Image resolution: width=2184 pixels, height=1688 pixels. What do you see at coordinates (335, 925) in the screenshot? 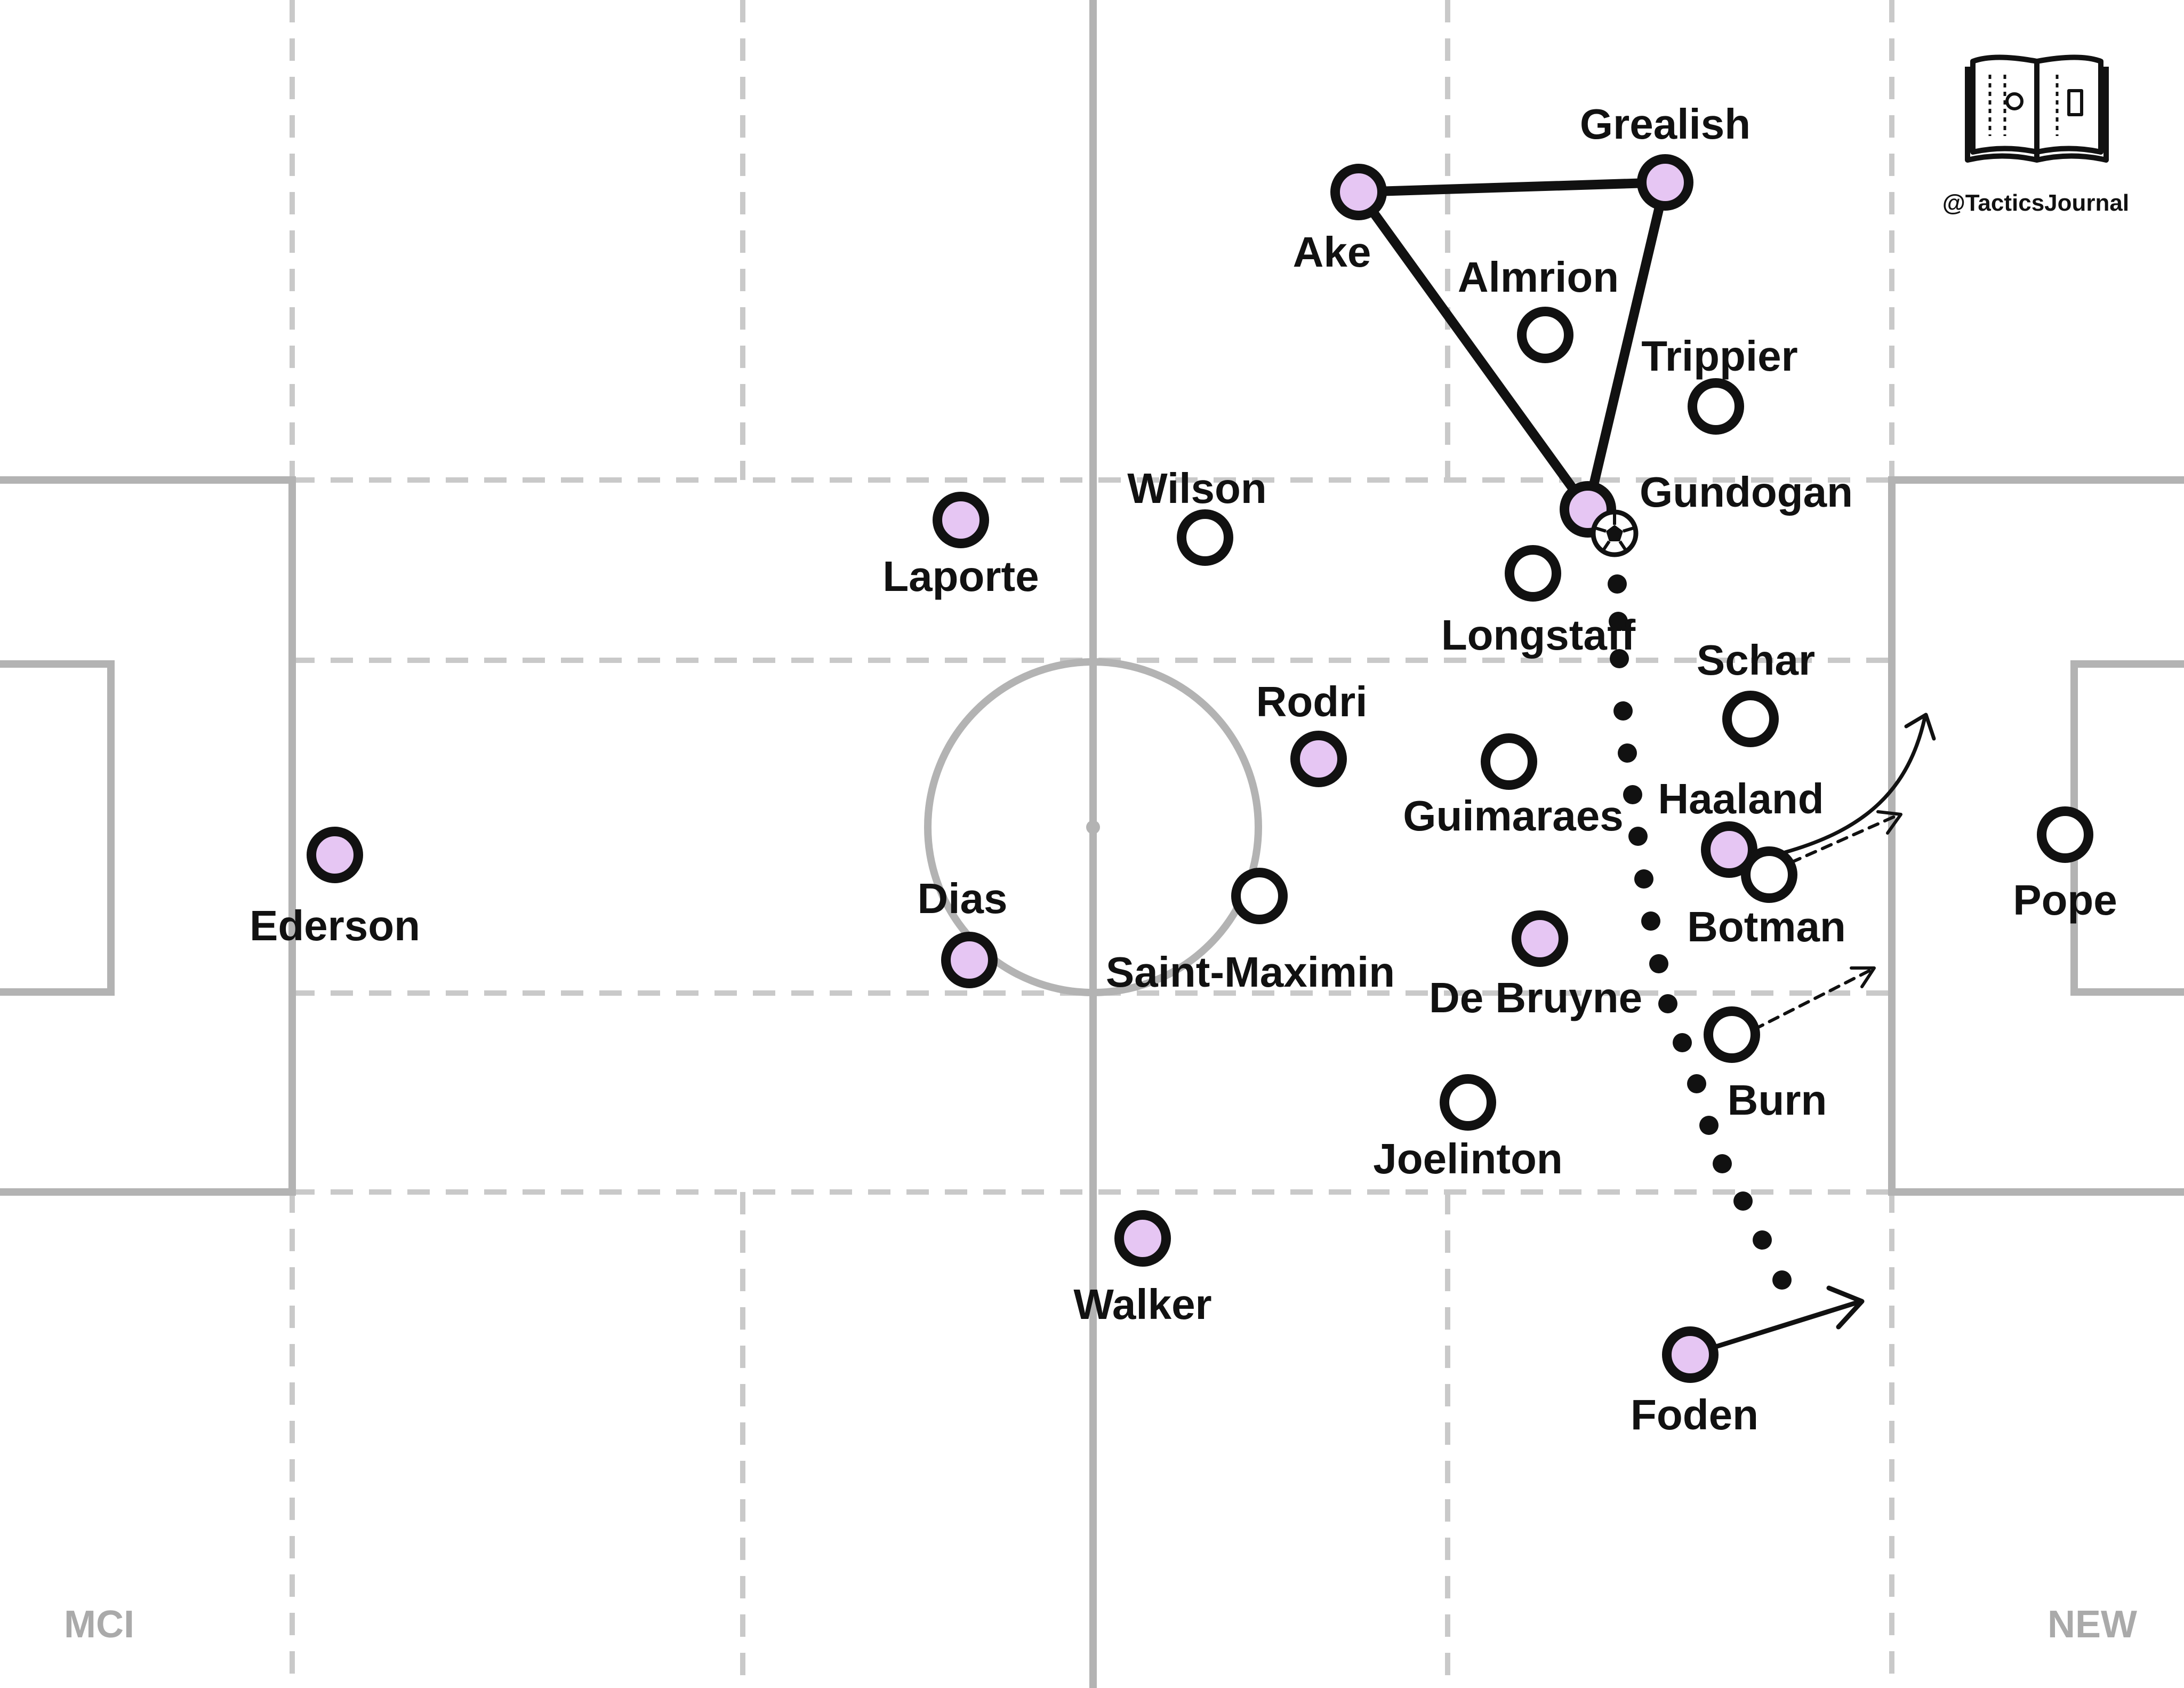
I see `label-ederson: Ederson` at bounding box center [335, 925].